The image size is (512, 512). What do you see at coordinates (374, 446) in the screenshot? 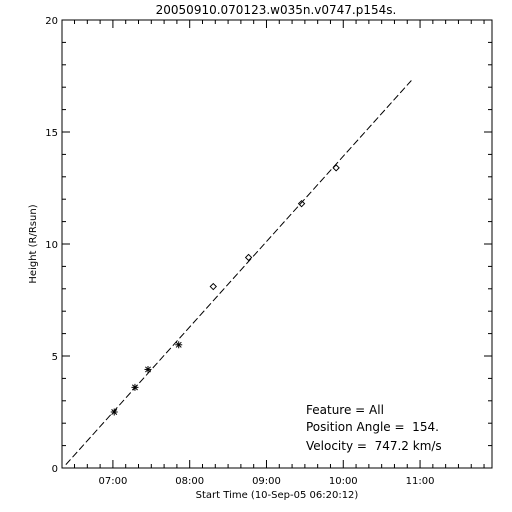
I see `annotation-velocity: Velocity = 747.2 km/s` at bounding box center [374, 446].